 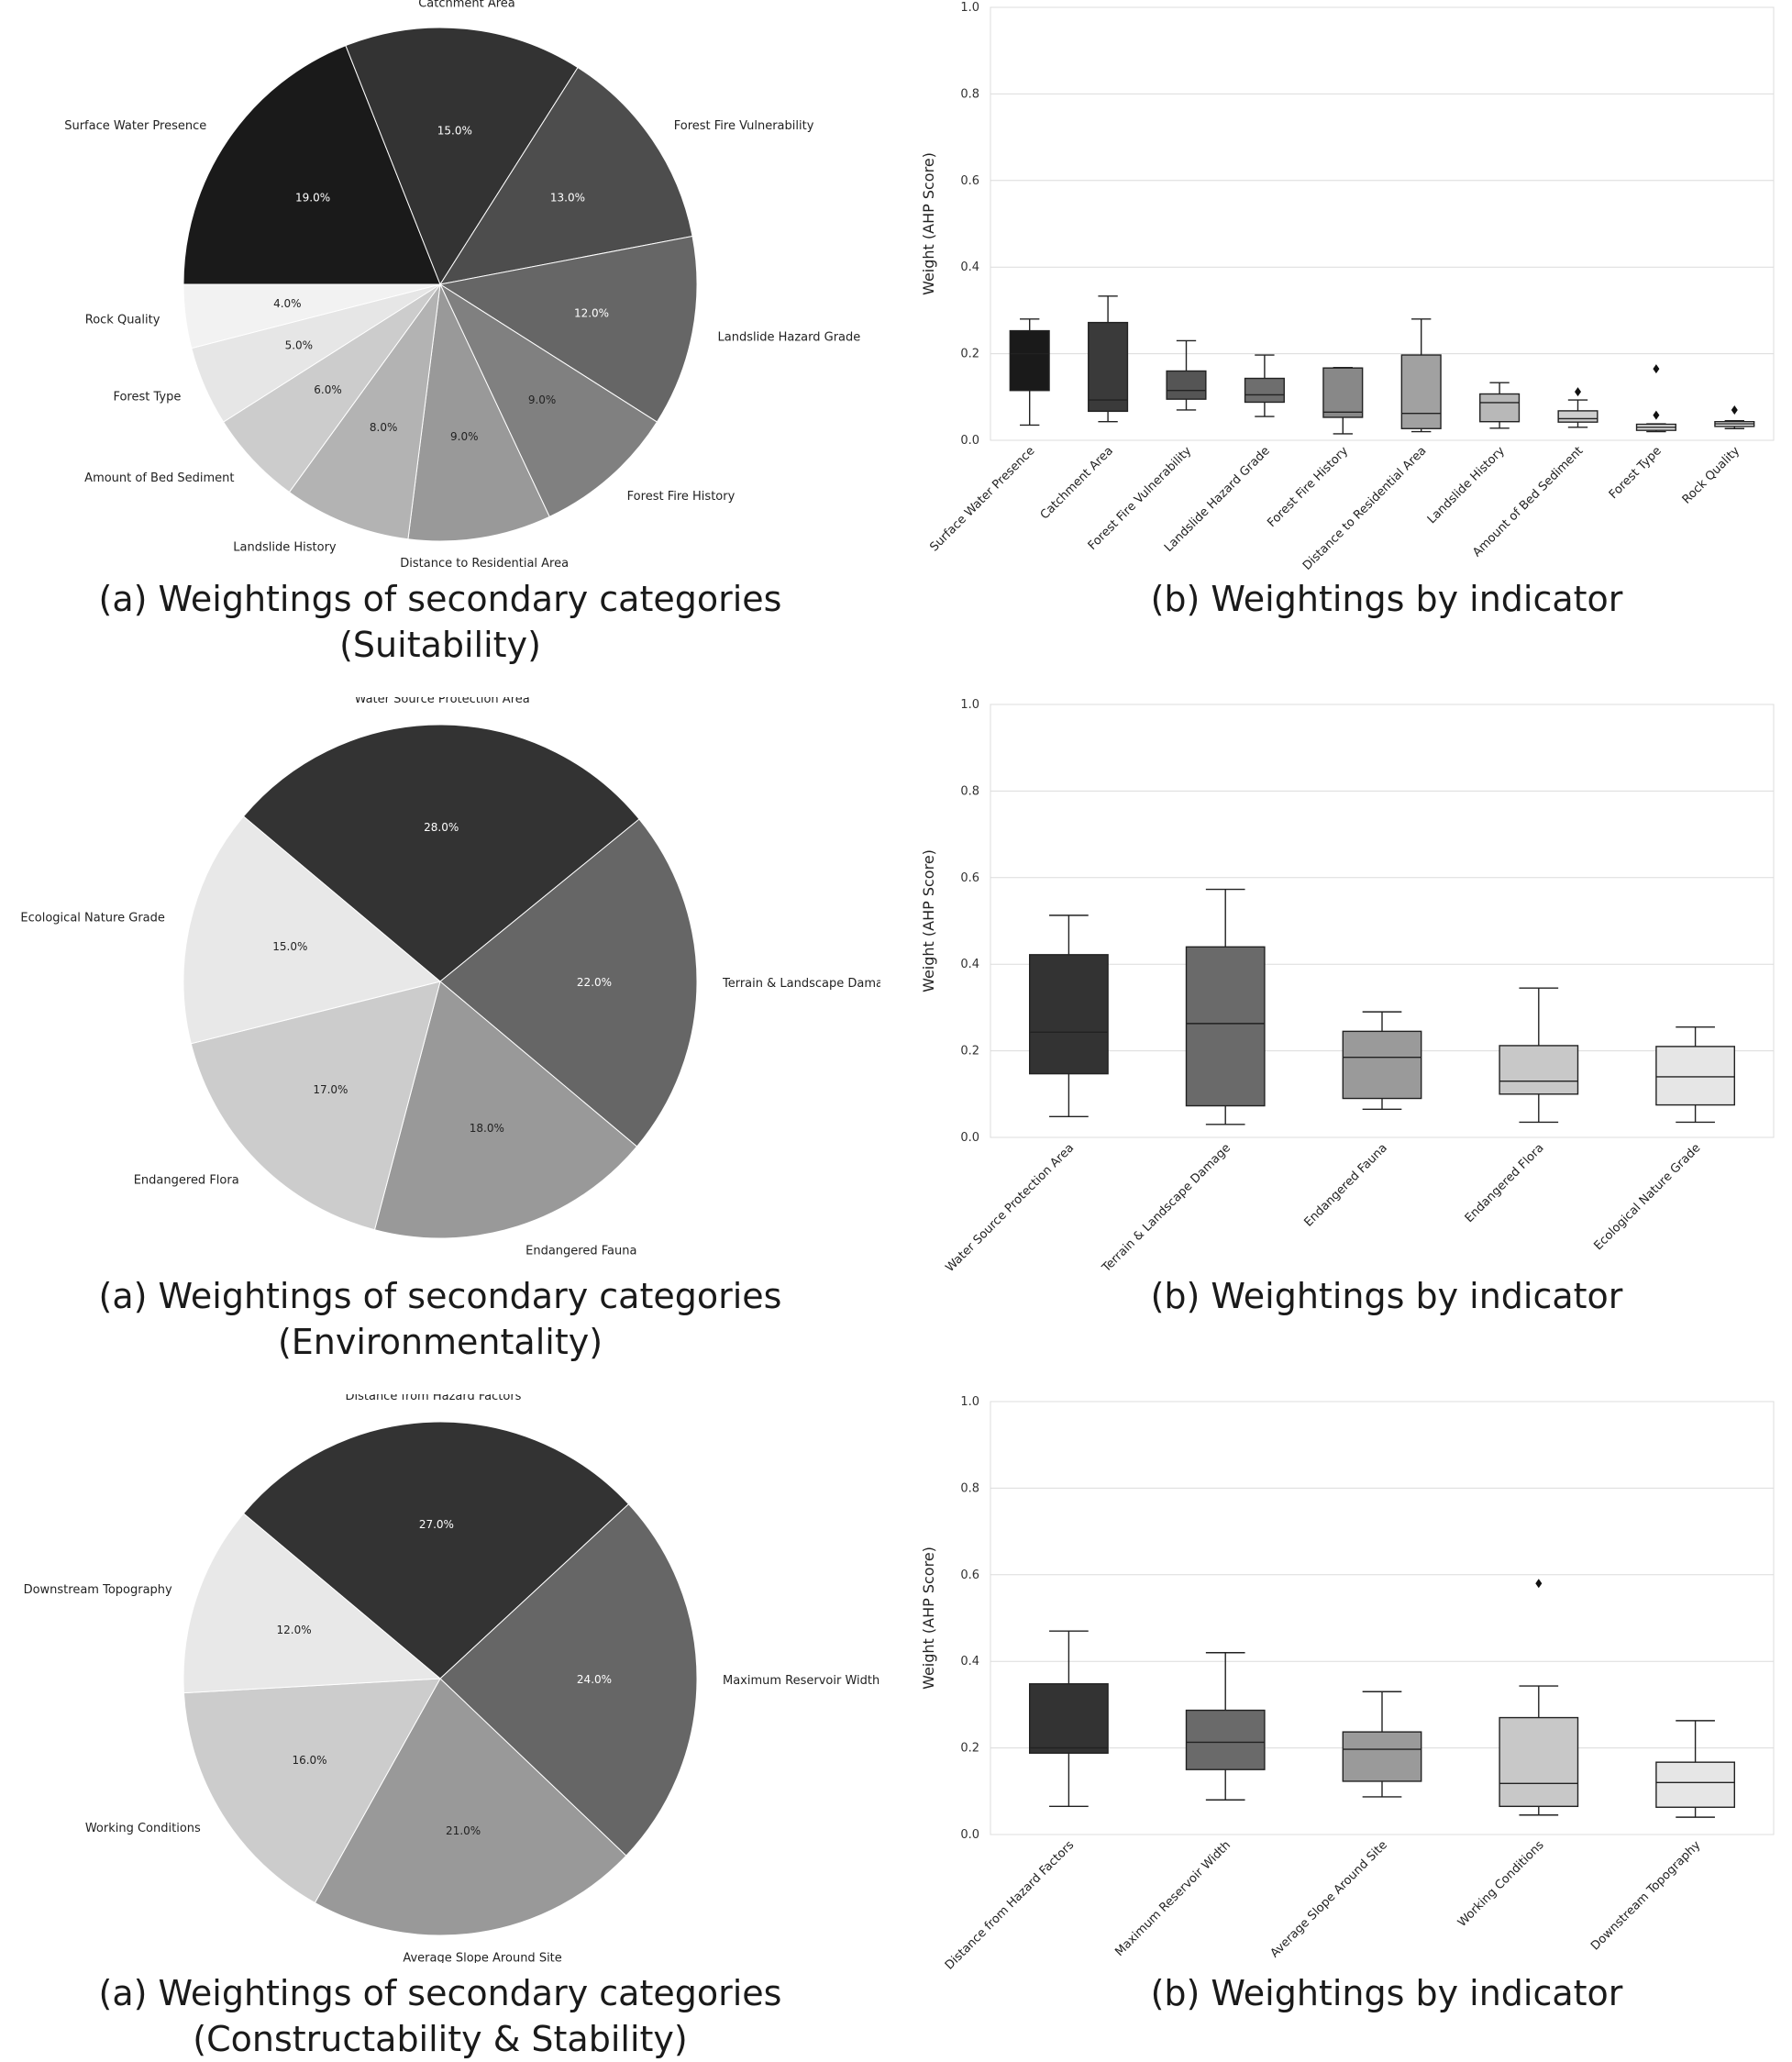 What do you see at coordinates (479, 412) in the screenshot?
I see `pie-slice-distance-to-residential-area` at bounding box center [479, 412].